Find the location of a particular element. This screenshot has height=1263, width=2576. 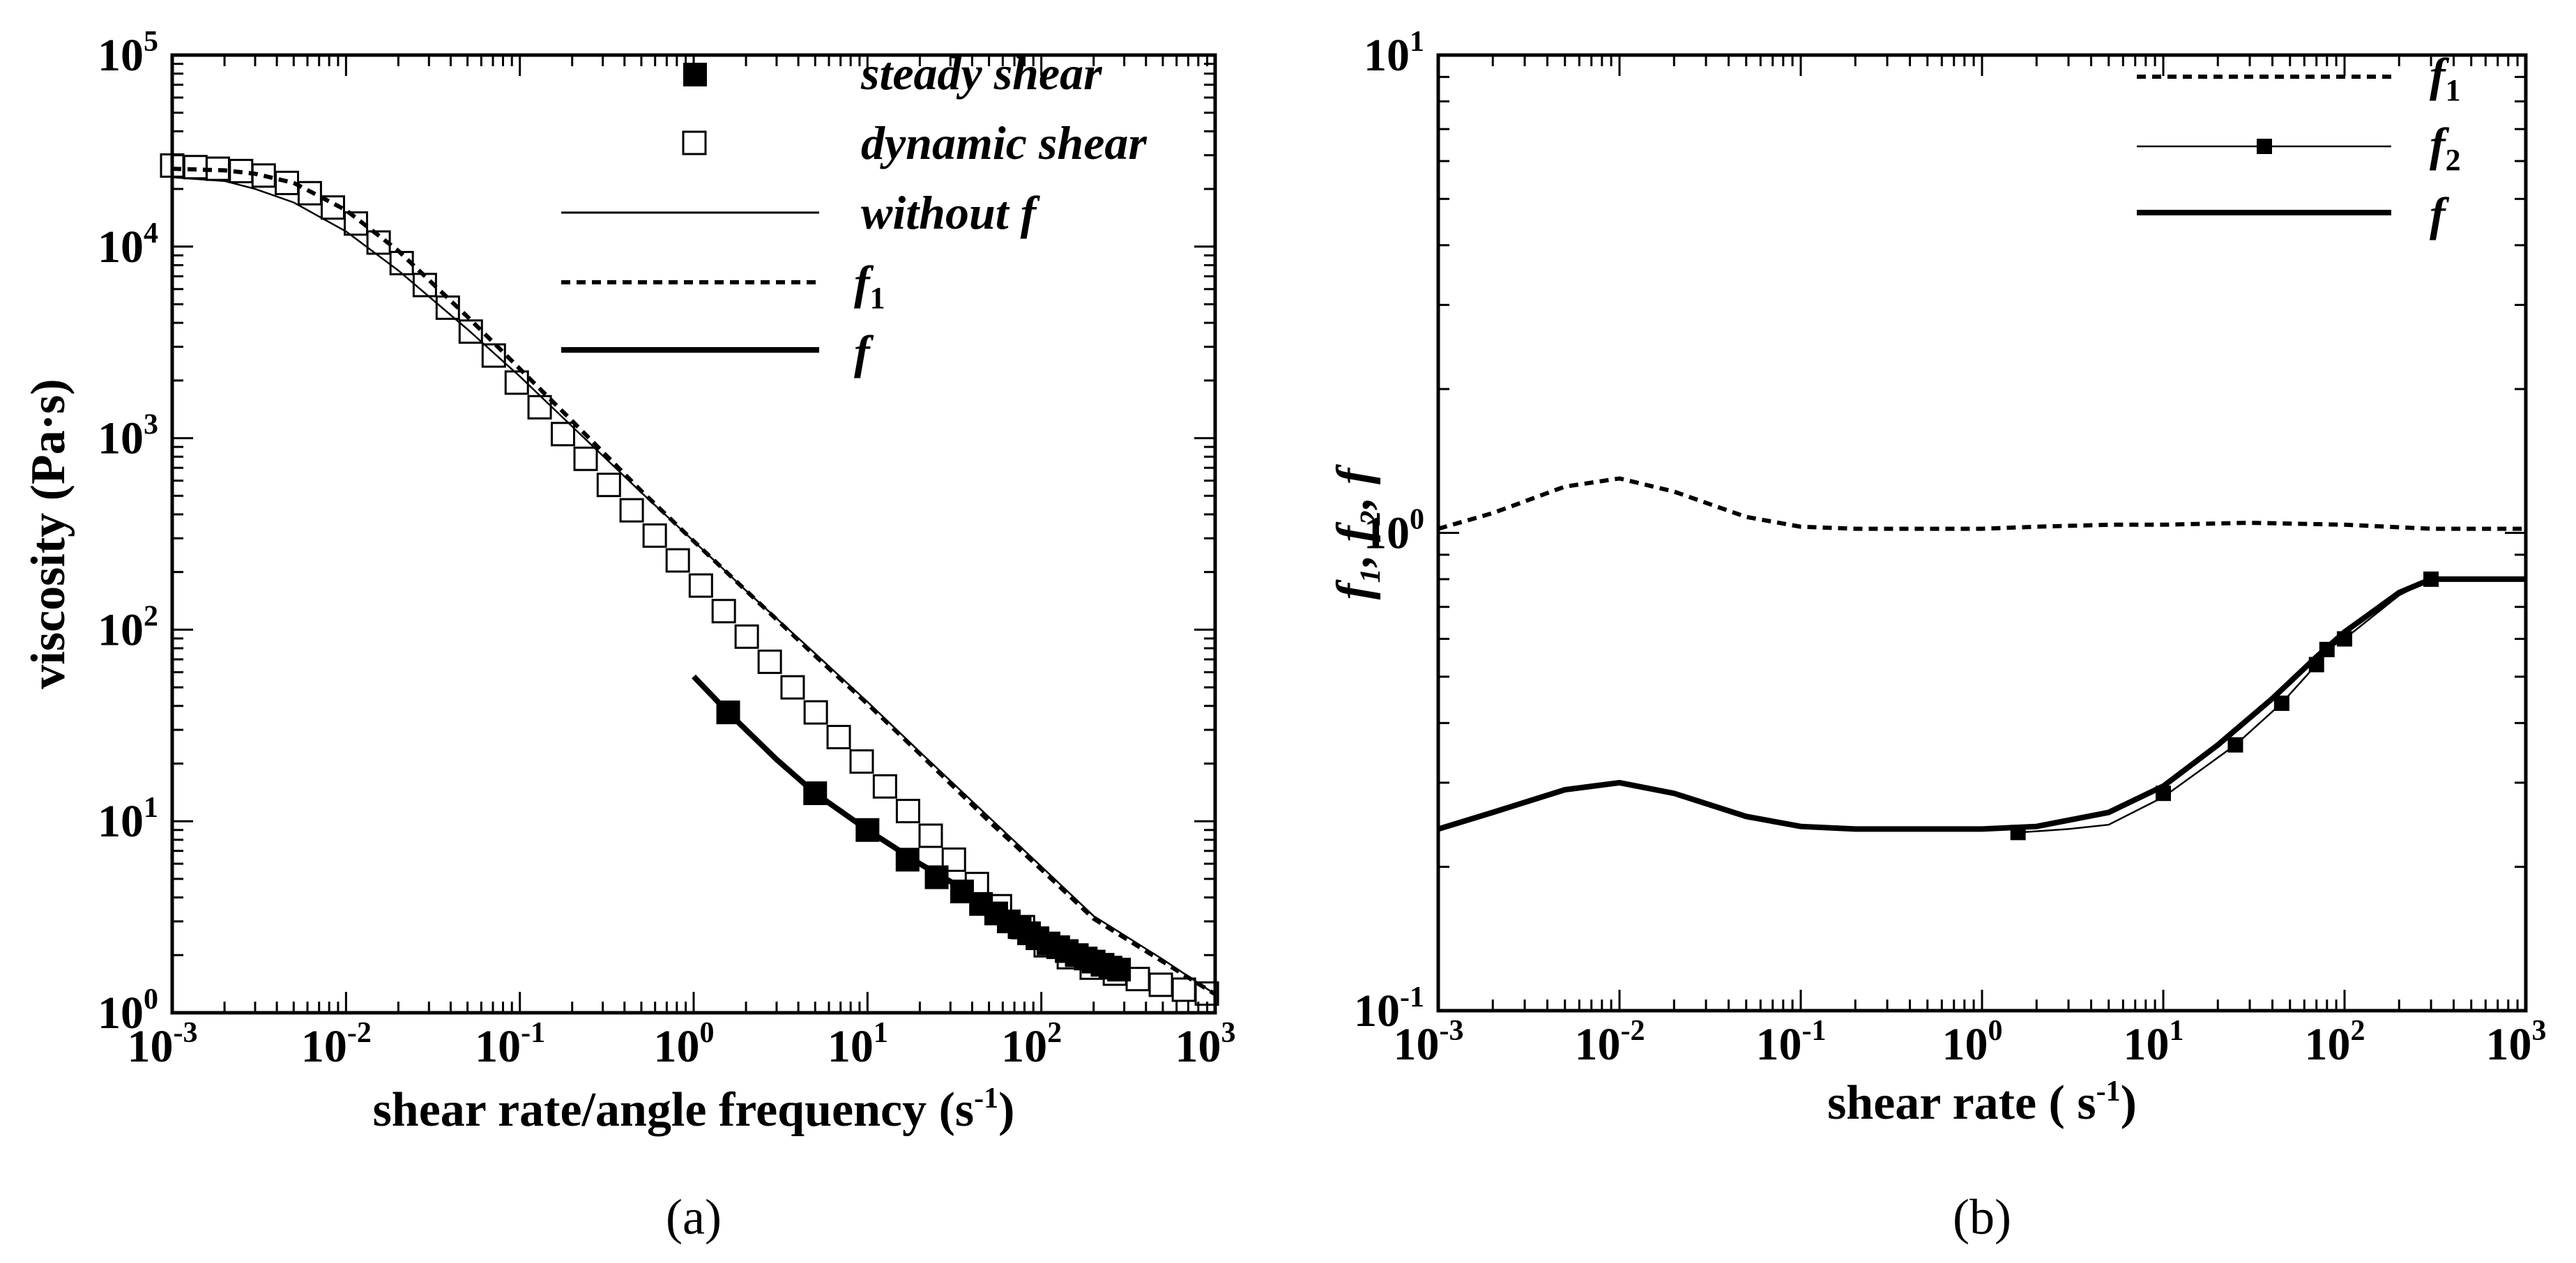

x-tick-label-a: 10¹ is located at coordinates (858, 1044).